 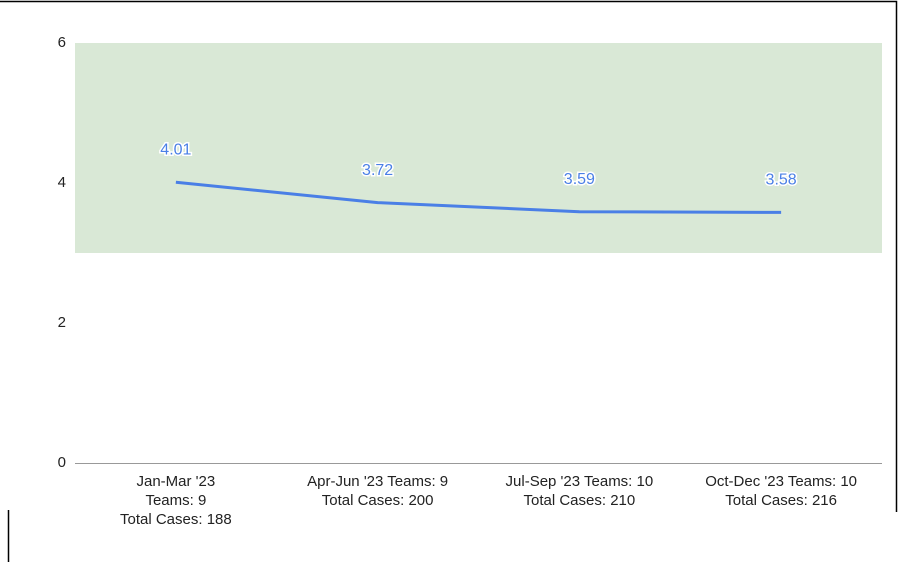 What do you see at coordinates (478, 197) in the screenshot?
I see `line` at bounding box center [478, 197].